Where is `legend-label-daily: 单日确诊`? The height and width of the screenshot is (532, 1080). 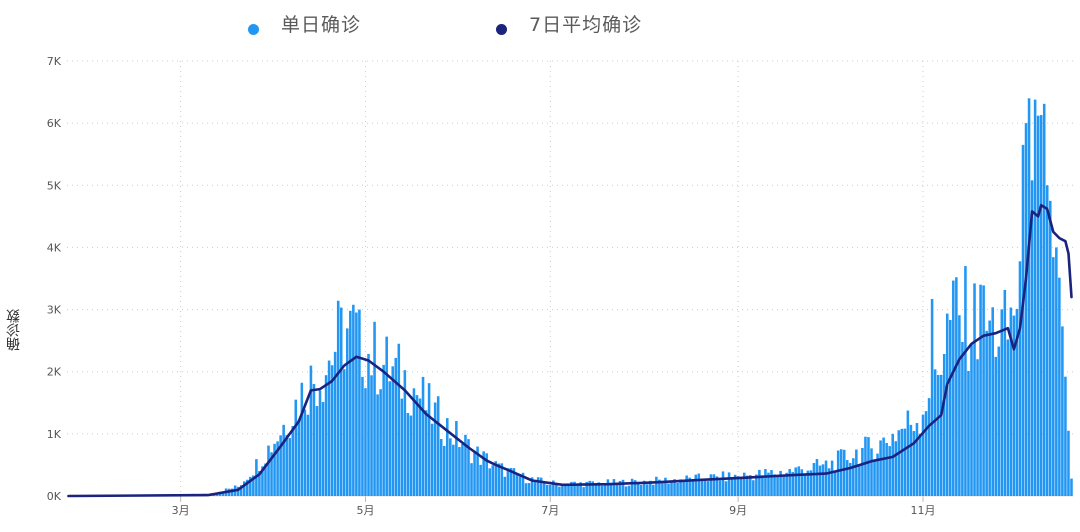
legend-label-daily: 单日确诊 is located at coordinates (321, 25).